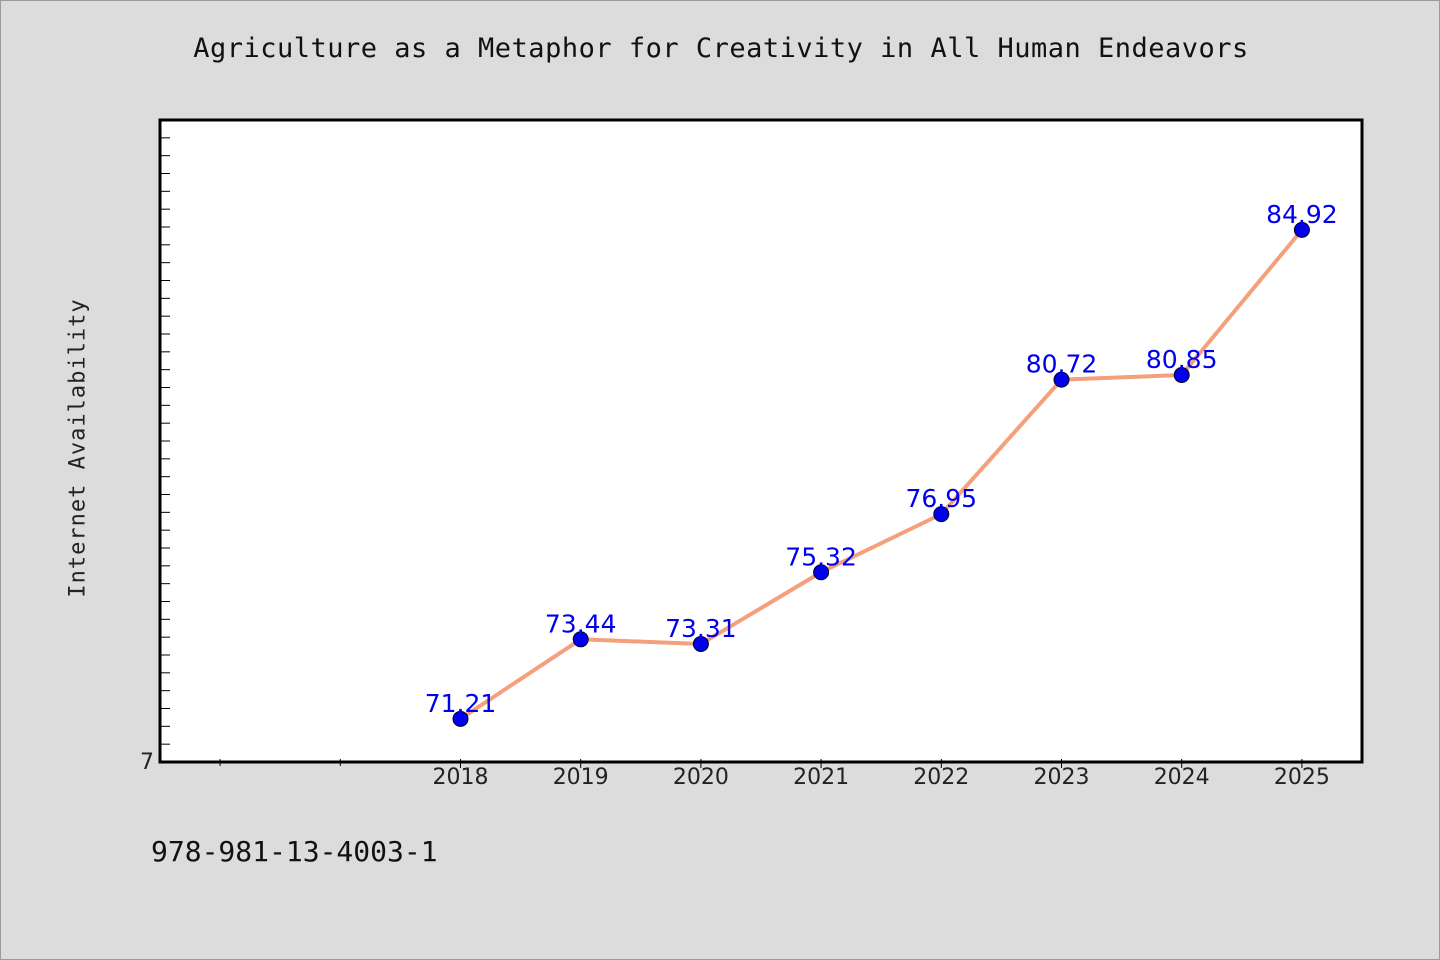 The image size is (1440, 960). Describe the element at coordinates (821, 556) in the screenshot. I see `data-label: 75.32` at that location.